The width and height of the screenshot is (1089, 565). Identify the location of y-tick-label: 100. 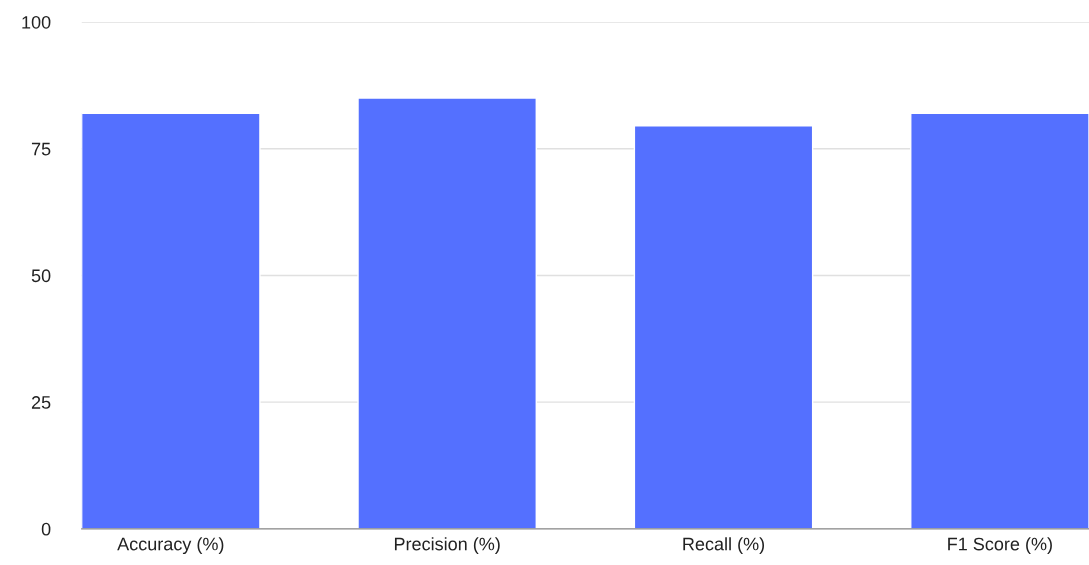
(36, 22).